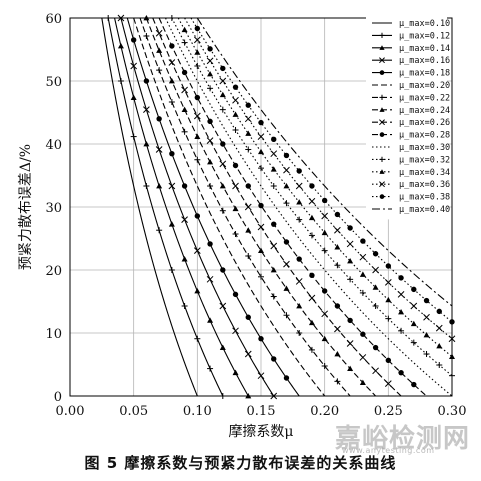  Describe the element at coordinates (260, 431) in the screenshot. I see `x-axis-label: 摩擦系数μ` at that location.